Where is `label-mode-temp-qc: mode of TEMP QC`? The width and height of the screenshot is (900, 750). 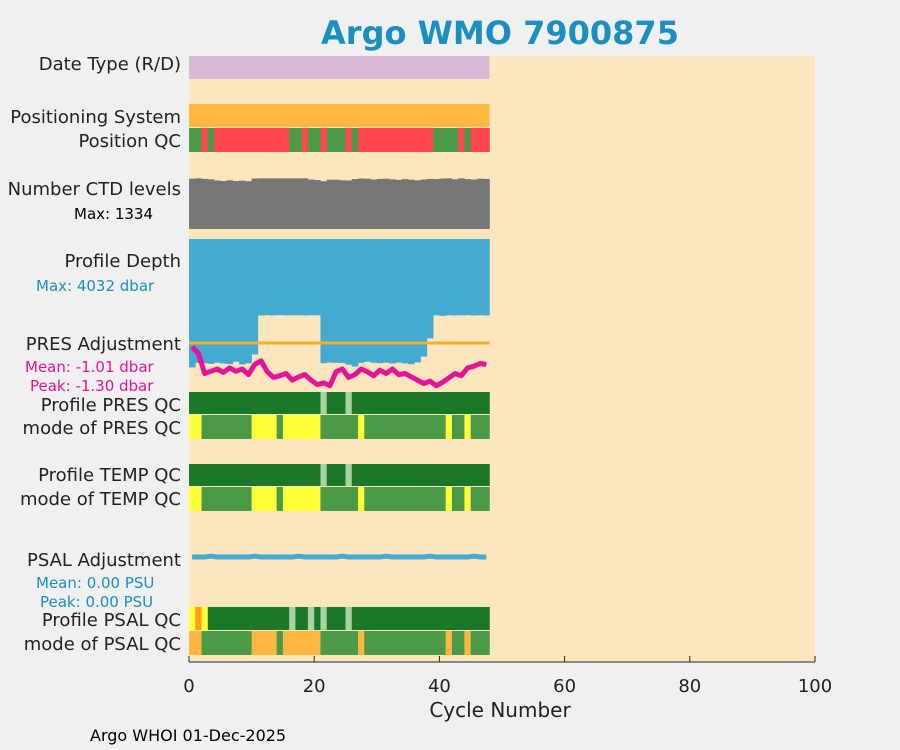
label-mode-temp-qc: mode of TEMP QC is located at coordinates (100, 499).